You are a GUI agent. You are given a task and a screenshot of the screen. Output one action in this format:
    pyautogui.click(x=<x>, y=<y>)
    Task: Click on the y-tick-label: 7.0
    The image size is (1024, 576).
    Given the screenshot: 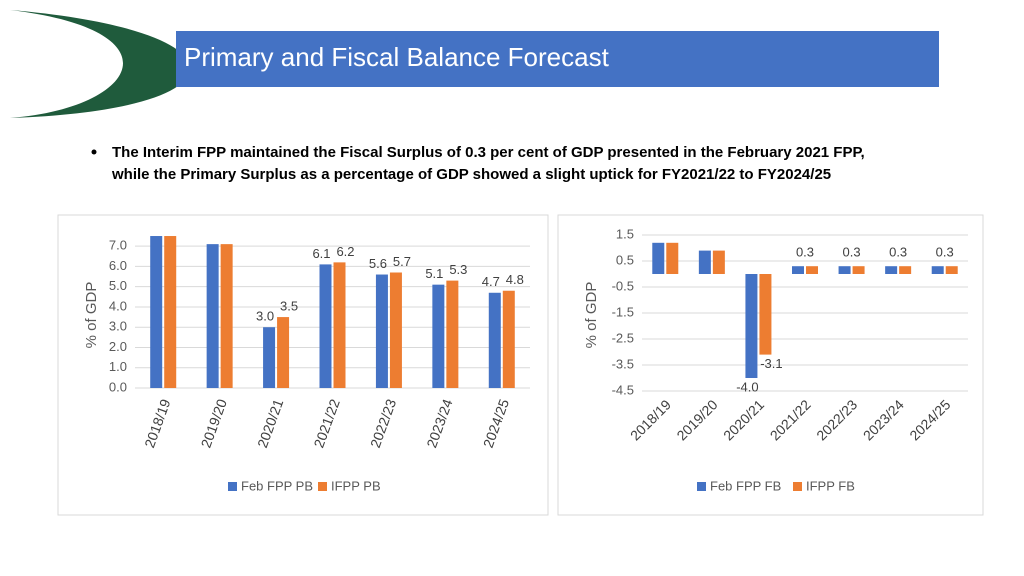 What is the action you would take?
    pyautogui.click(x=118, y=245)
    